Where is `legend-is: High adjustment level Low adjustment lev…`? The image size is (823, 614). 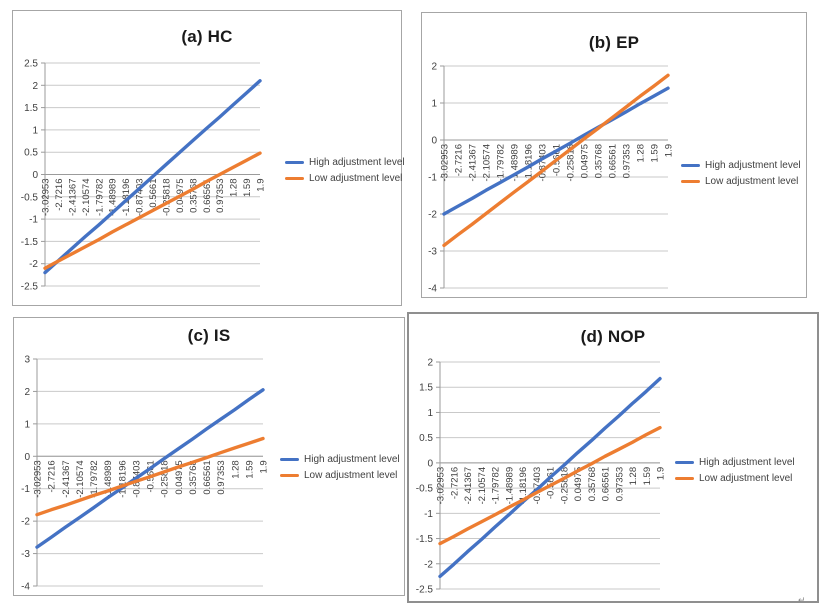
legend-is: High adjustment level Low adjustment lev… is located at coordinates (340, 467).